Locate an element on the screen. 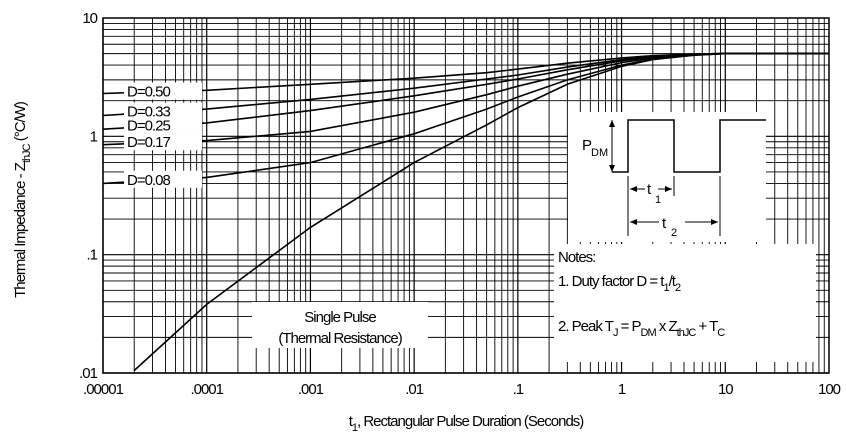  x-tick-label: .1 is located at coordinates (518, 389).